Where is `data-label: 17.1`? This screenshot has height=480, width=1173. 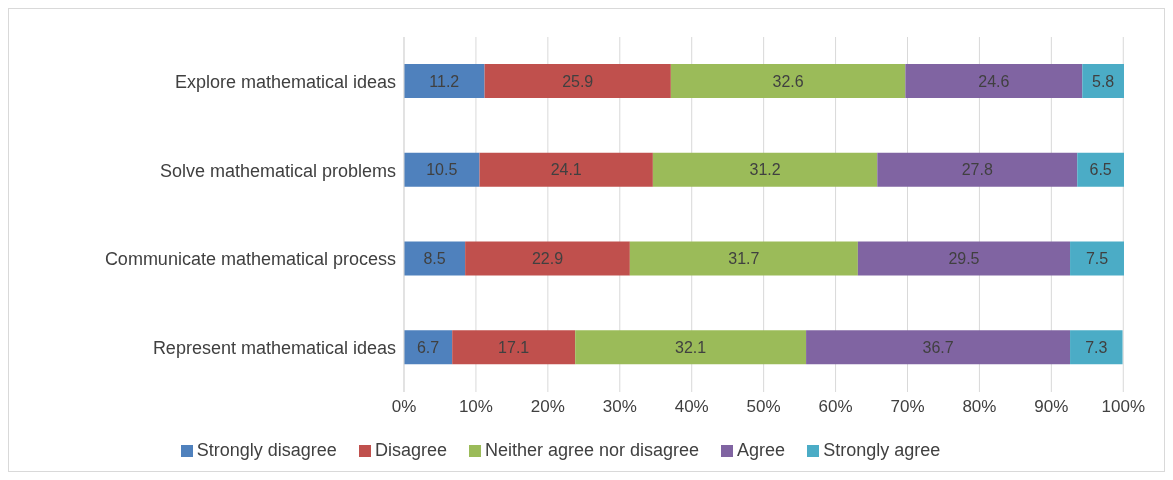
data-label: 17.1 is located at coordinates (514, 347).